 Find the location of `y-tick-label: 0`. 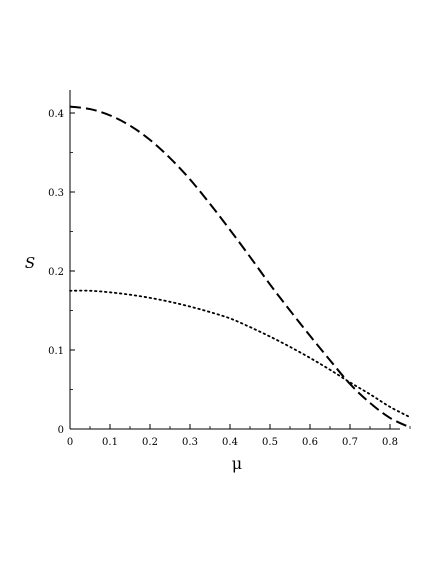

y-tick-label: 0 is located at coordinates (61, 430).